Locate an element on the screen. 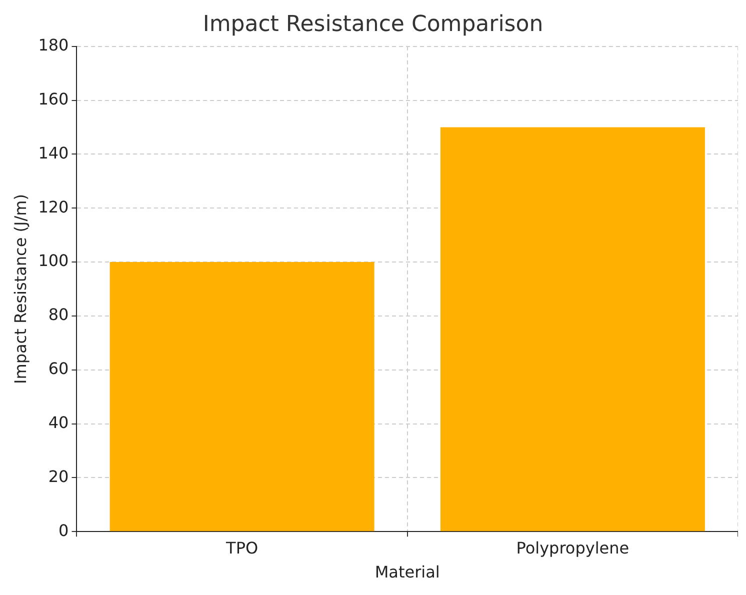  x-tick-label: Polypropylene is located at coordinates (573, 548).